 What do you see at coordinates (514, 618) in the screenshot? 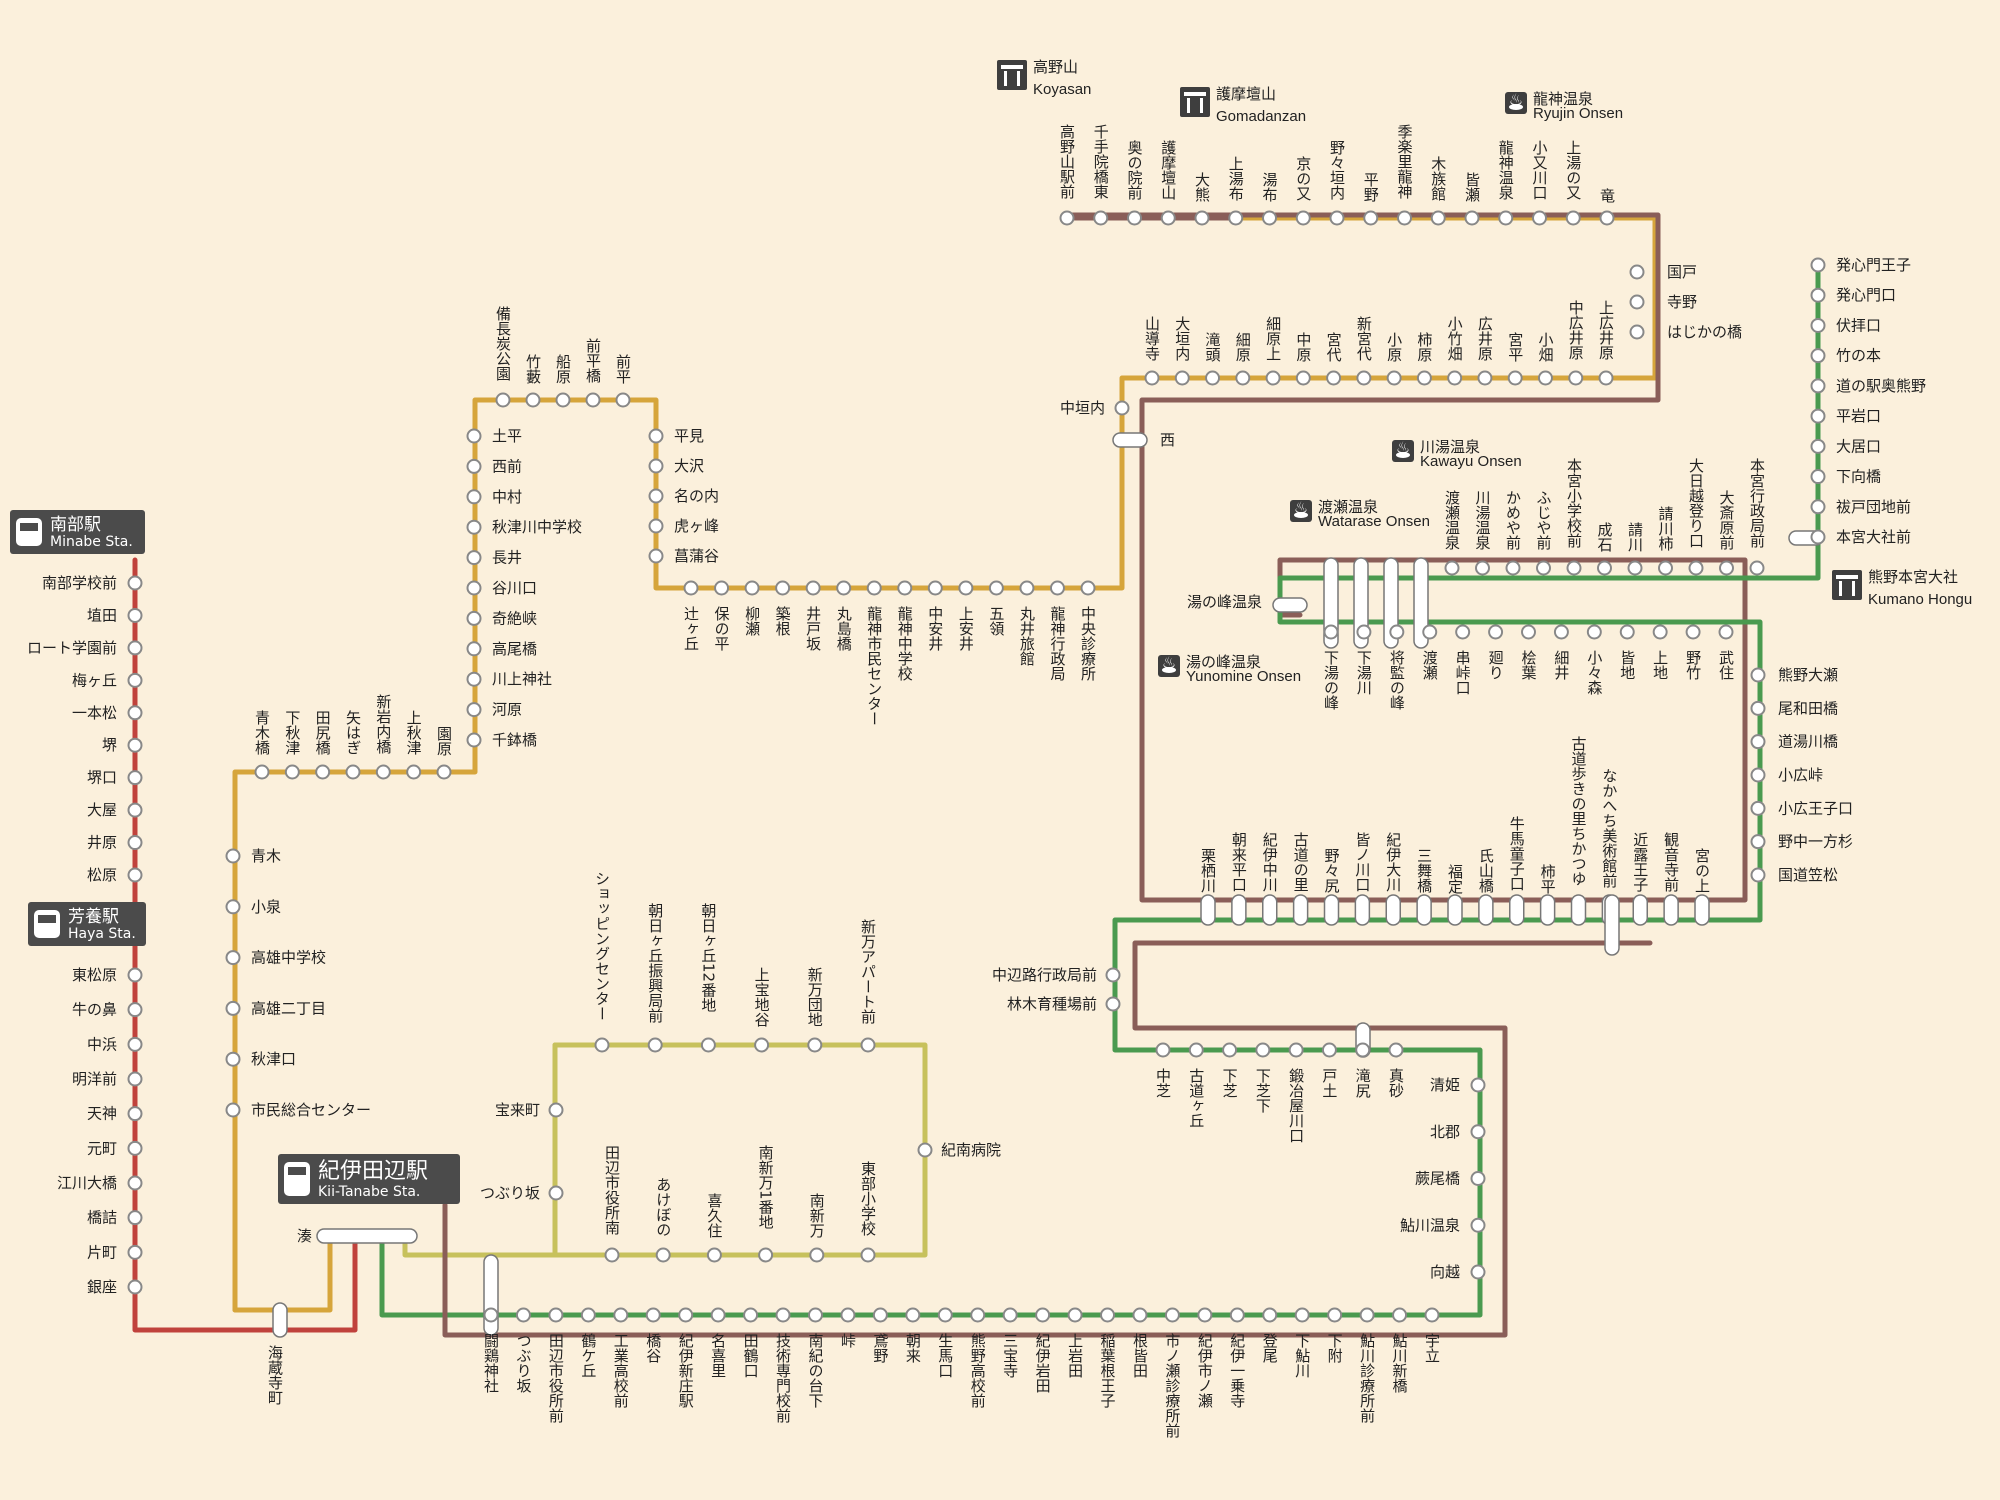
I see `label-ryujin_left-6: 奇絶峡` at bounding box center [514, 618].